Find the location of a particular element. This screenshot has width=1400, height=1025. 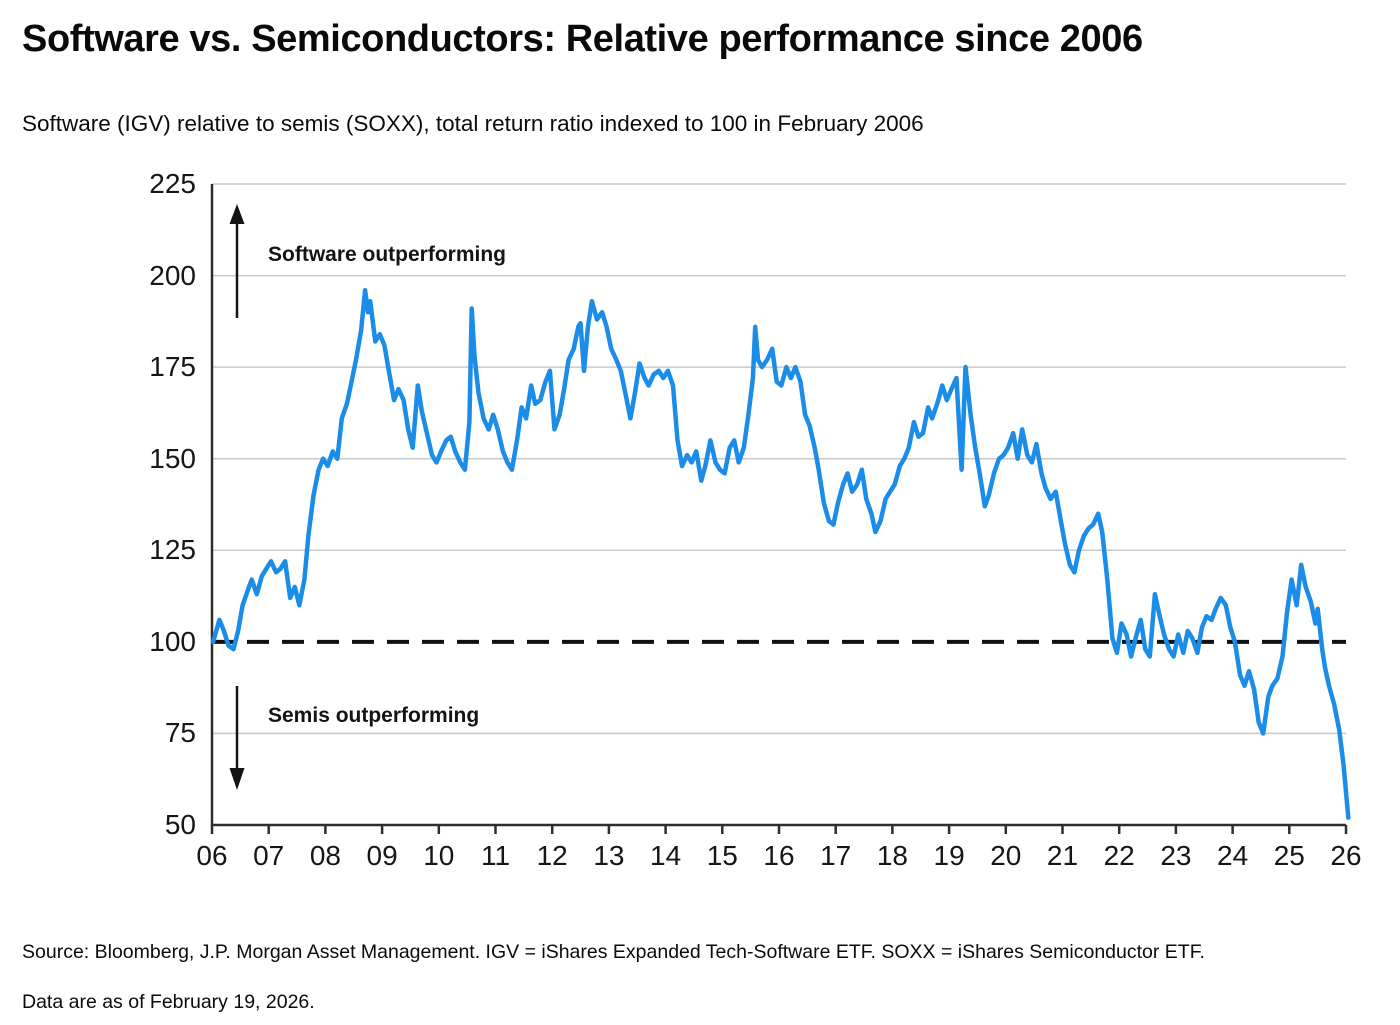

x-tick-label-22: 22 is located at coordinates (1119, 855).